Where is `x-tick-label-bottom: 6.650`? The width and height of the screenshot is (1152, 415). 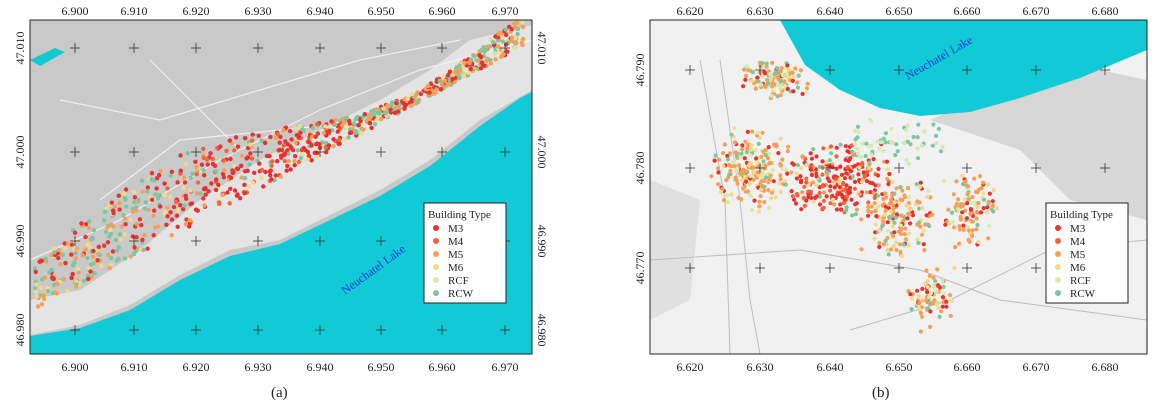 x-tick-label-bottom: 6.650 is located at coordinates (899, 367).